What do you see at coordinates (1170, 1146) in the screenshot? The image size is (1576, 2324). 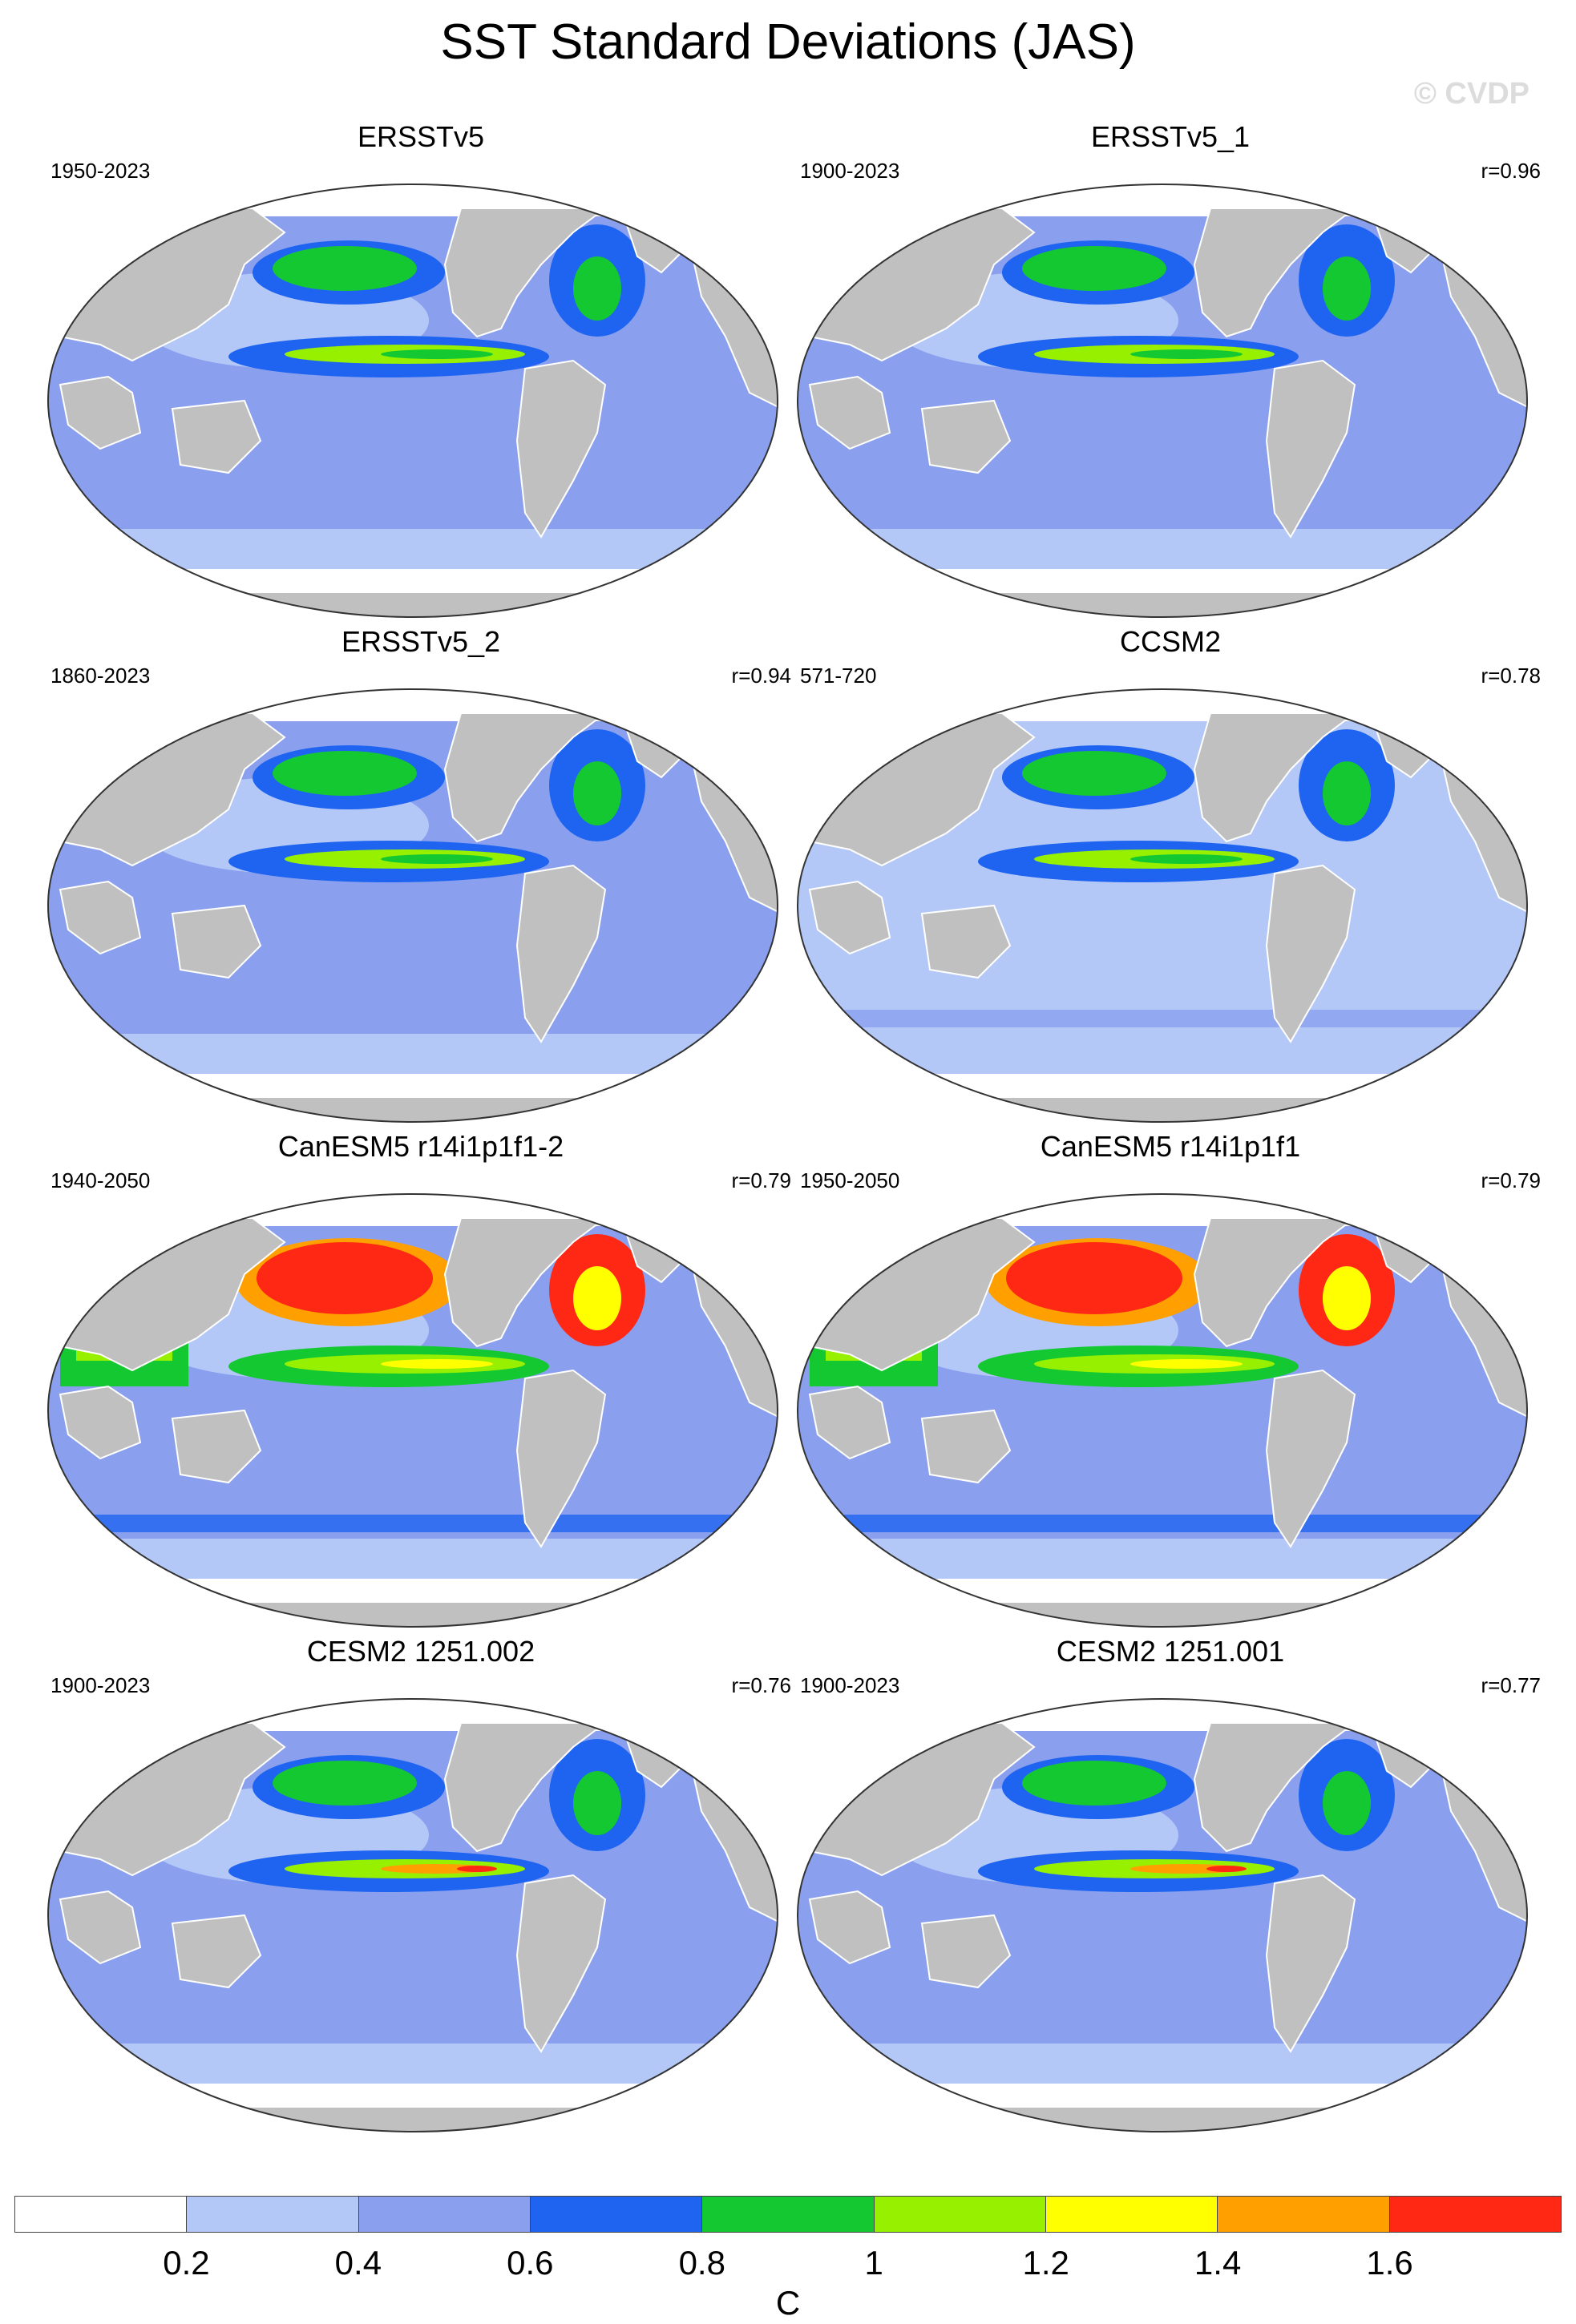 I see `panel-title: CanESM5 r14i1p1f1` at bounding box center [1170, 1146].